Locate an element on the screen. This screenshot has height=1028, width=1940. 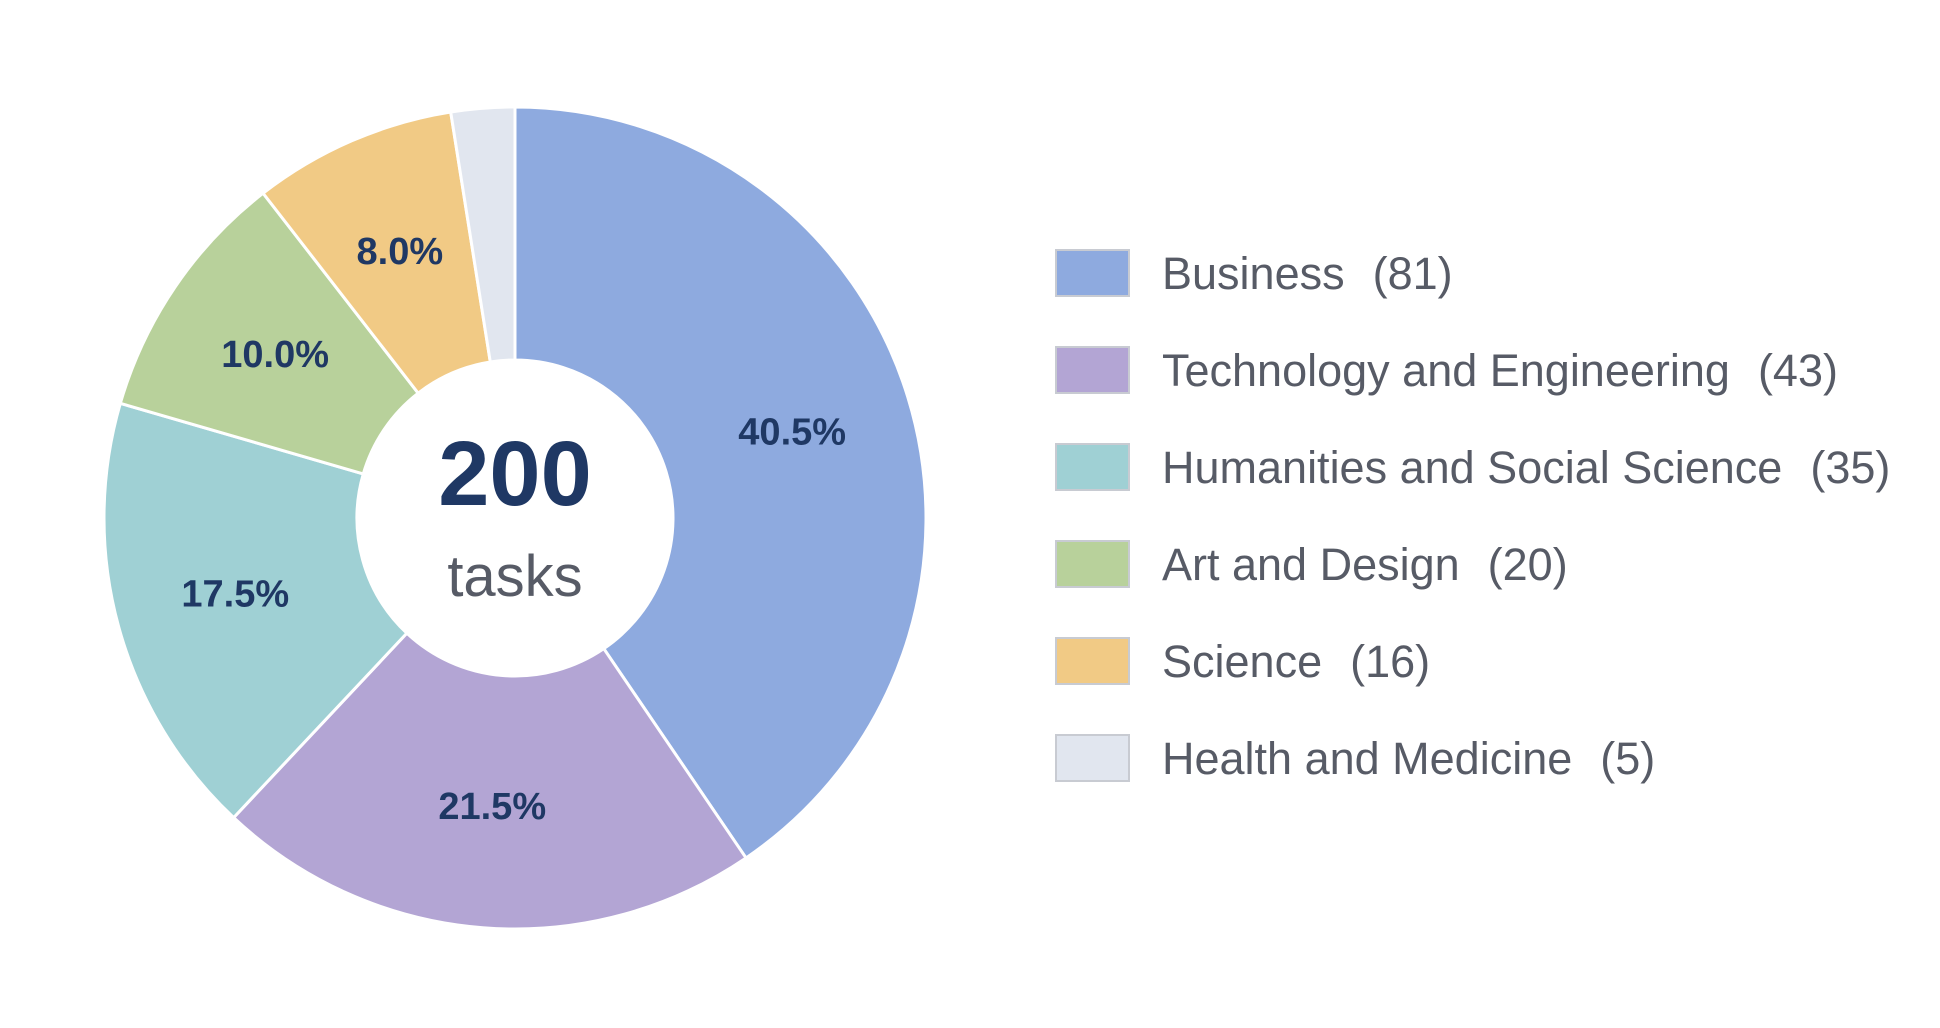
legend-label-art-and-design: Art and Design (20) is located at coordinates (1365, 564).